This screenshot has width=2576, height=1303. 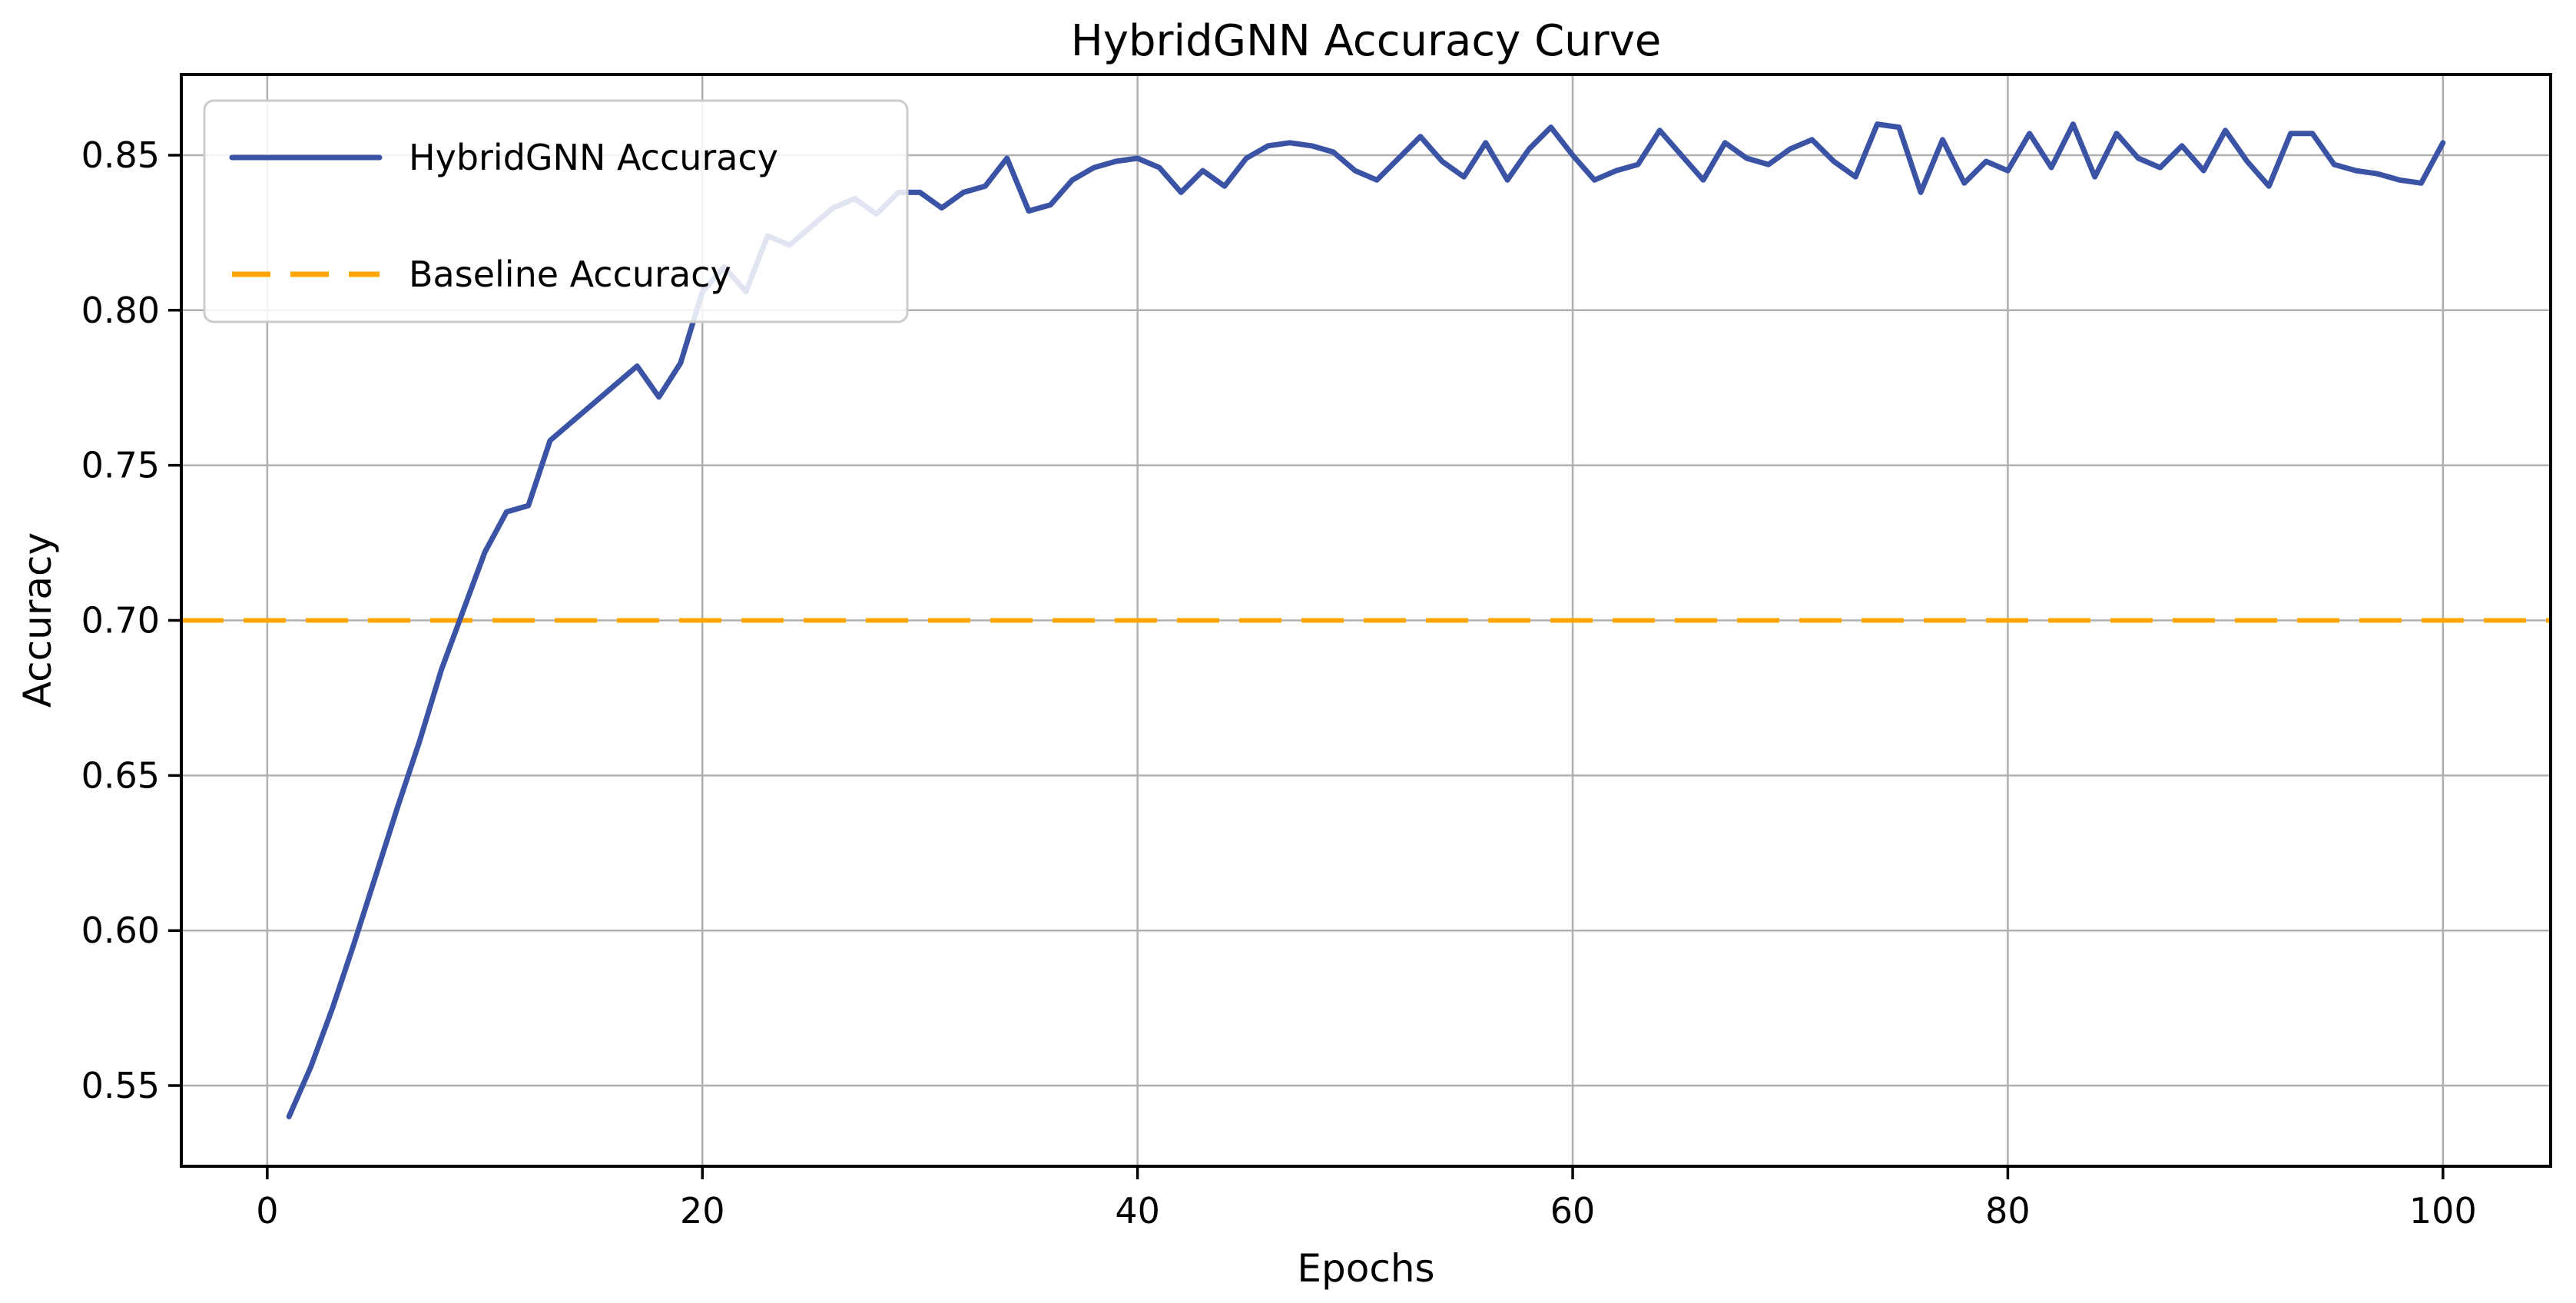 I want to click on x-tick-label: 20, so click(x=702, y=1211).